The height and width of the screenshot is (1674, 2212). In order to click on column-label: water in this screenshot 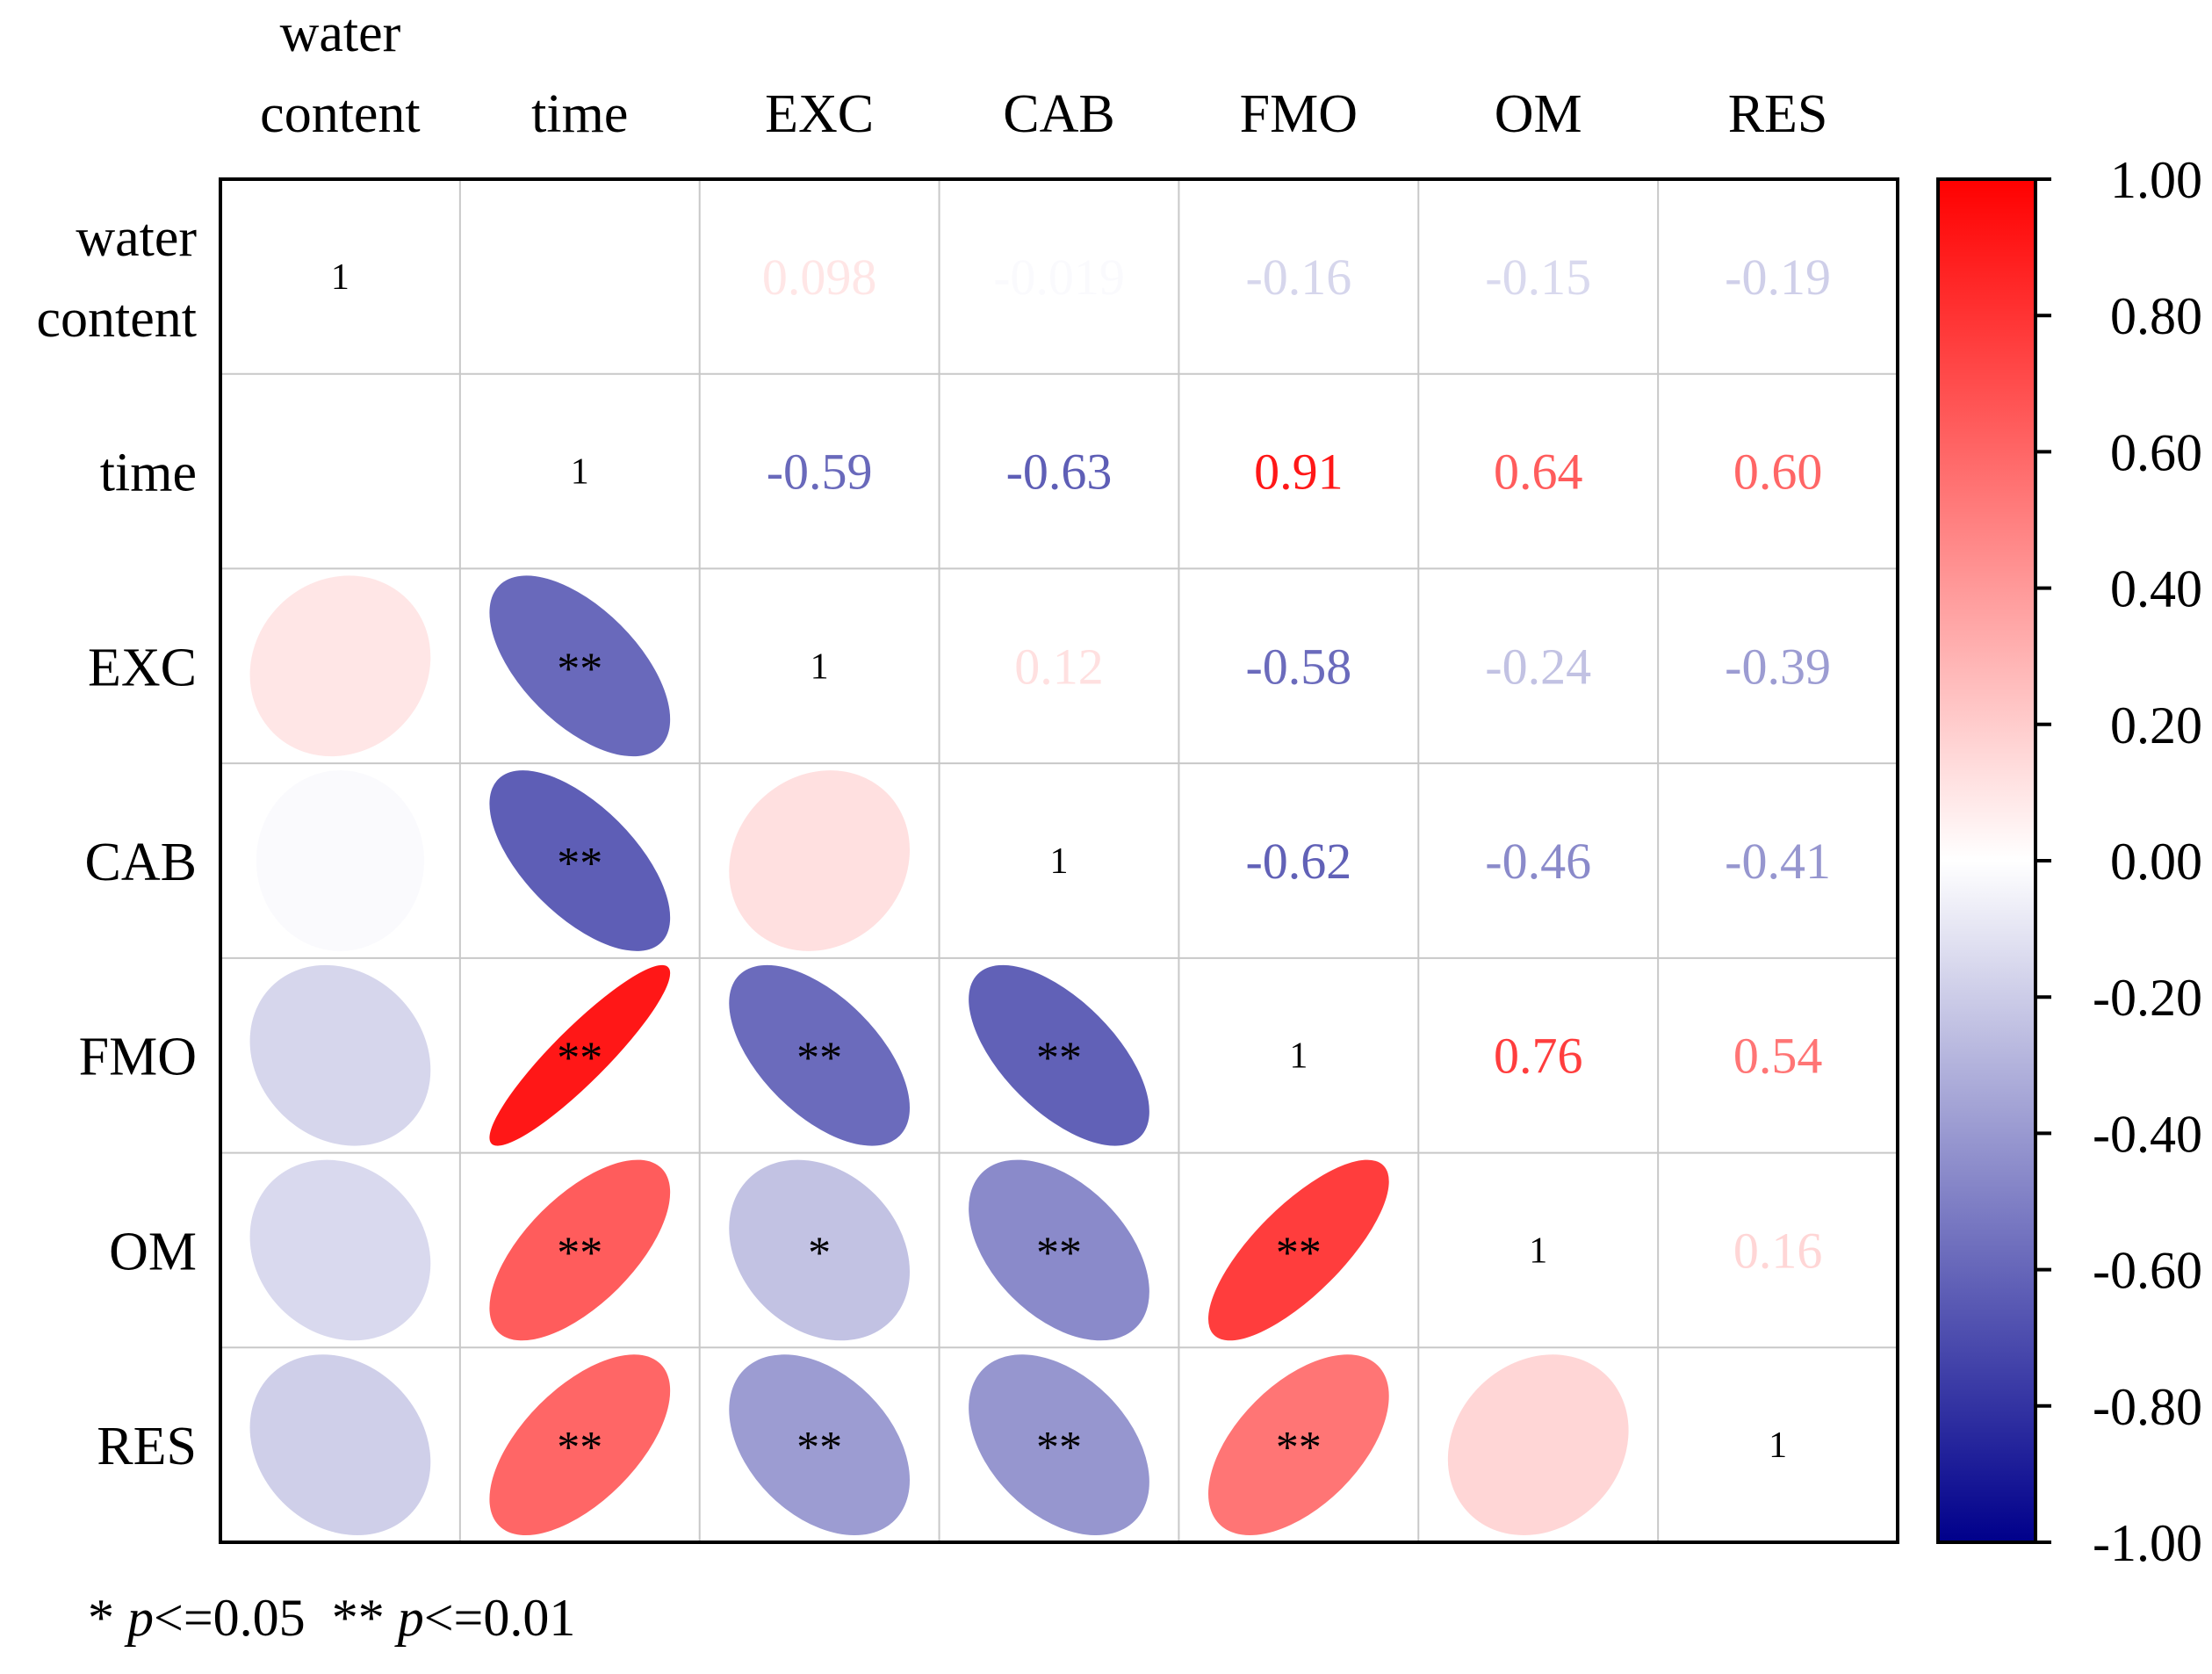, I will do `click(340, 33)`.